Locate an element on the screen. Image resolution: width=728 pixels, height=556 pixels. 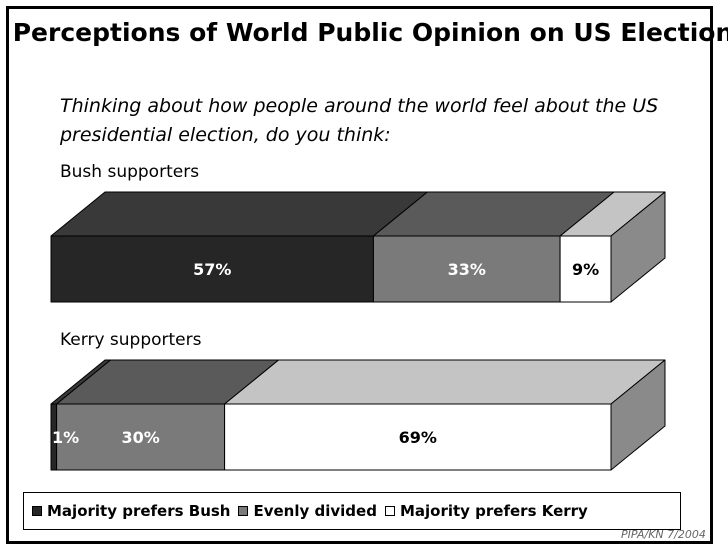
legend-item-kerry: Majority prefers Kerry is located at coordinates (486, 511).